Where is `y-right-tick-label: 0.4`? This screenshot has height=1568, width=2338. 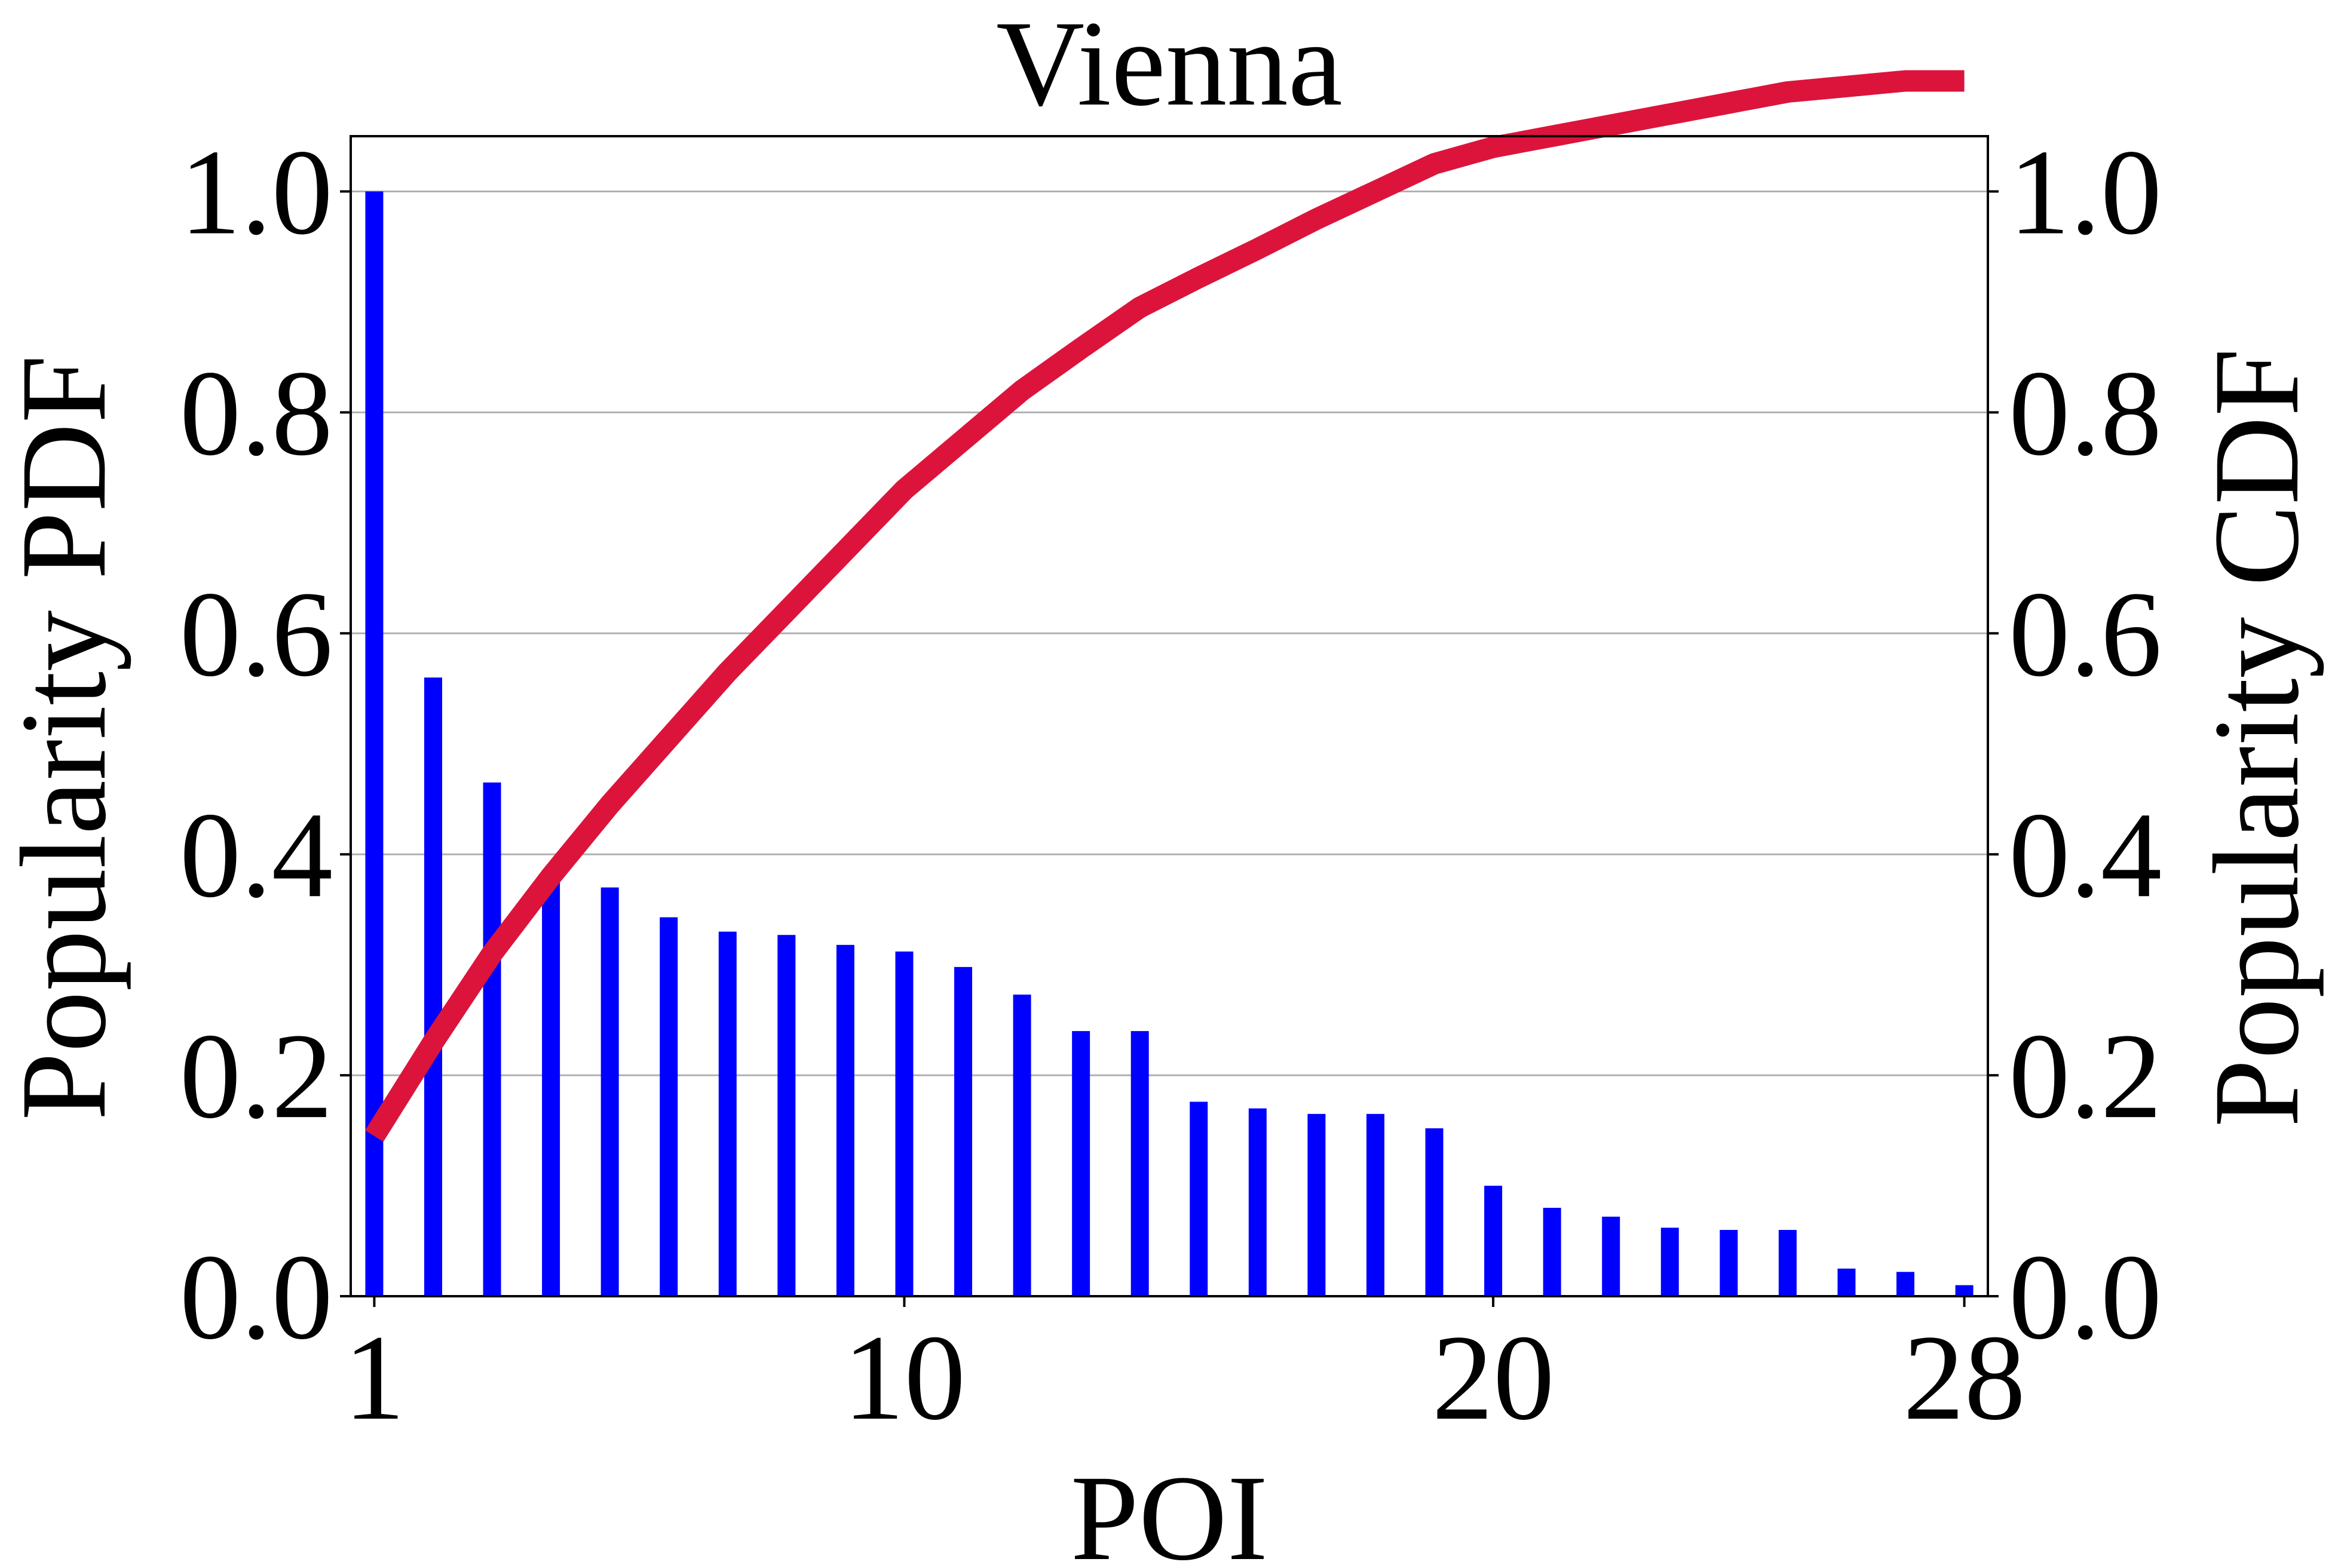
y-right-tick-label: 0.4 is located at coordinates (2085, 855).